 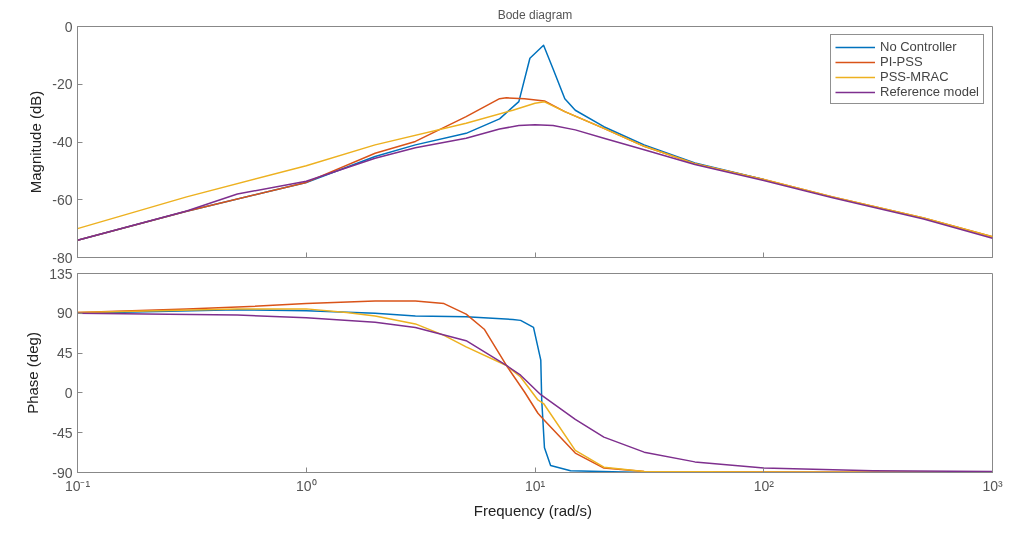 What do you see at coordinates (62, 199) in the screenshot?
I see `y-tick-label: -60` at bounding box center [62, 199].